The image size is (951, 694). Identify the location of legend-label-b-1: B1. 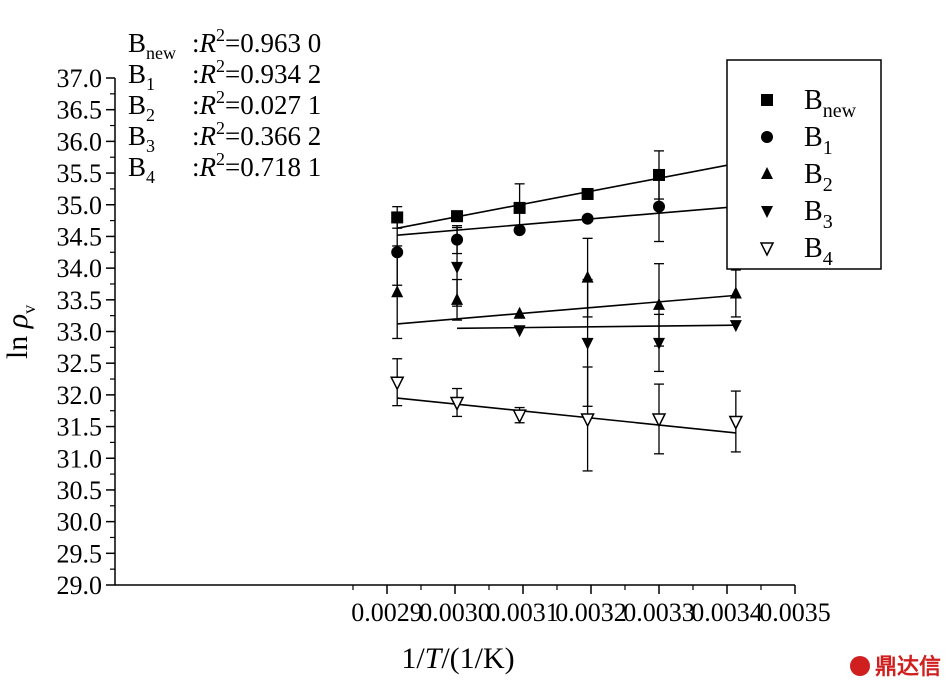
(818, 140).